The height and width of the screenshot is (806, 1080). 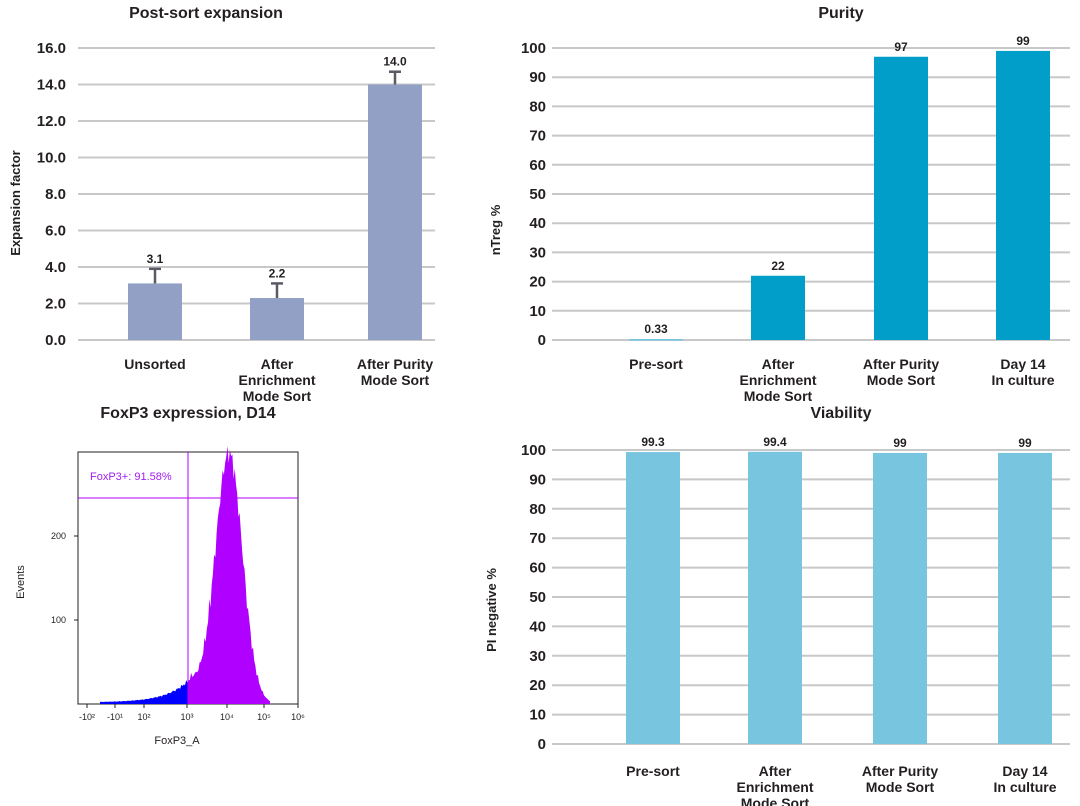 What do you see at coordinates (840, 13) in the screenshot?
I see `purity-title: Purity` at bounding box center [840, 13].